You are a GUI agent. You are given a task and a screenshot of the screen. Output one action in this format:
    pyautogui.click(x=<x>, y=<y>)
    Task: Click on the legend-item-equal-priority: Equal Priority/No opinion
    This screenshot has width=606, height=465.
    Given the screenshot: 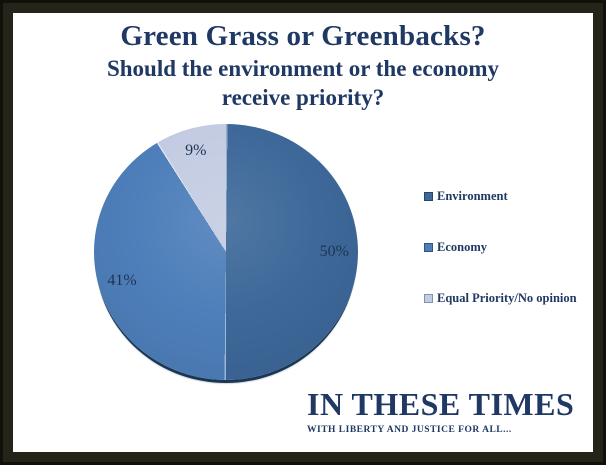 What is the action you would take?
    pyautogui.click(x=500, y=298)
    